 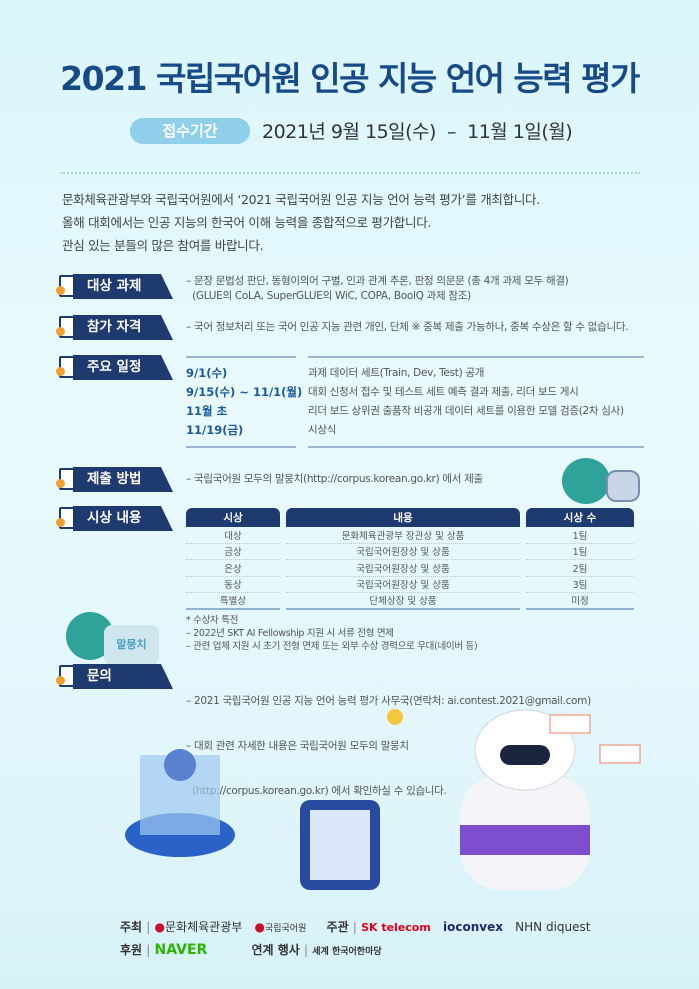 I want to click on table-row: 대상 문화체육관광부 장관상 및 상품 1팀, so click(x=410, y=535).